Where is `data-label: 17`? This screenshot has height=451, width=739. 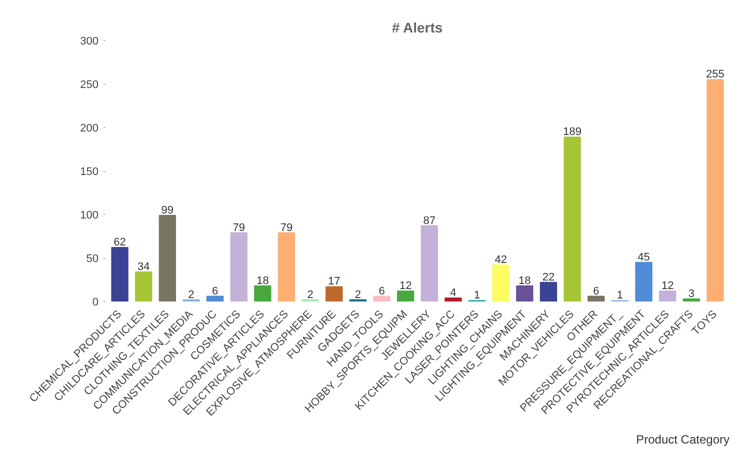 data-label: 17 is located at coordinates (334, 282).